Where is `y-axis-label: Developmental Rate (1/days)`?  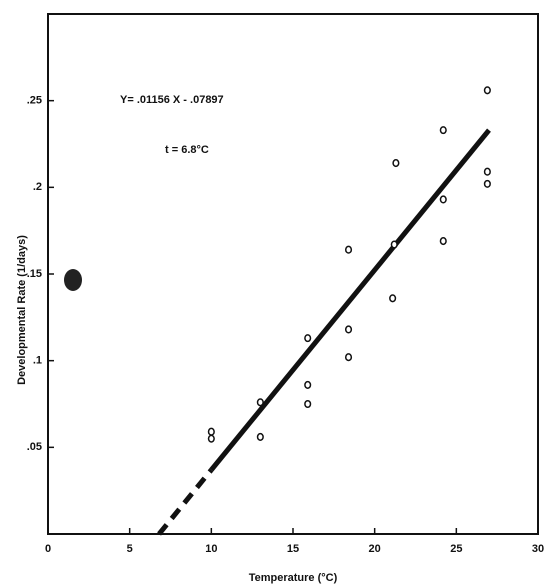 y-axis-label: Developmental Rate (1/days) is located at coordinates (22, 310).